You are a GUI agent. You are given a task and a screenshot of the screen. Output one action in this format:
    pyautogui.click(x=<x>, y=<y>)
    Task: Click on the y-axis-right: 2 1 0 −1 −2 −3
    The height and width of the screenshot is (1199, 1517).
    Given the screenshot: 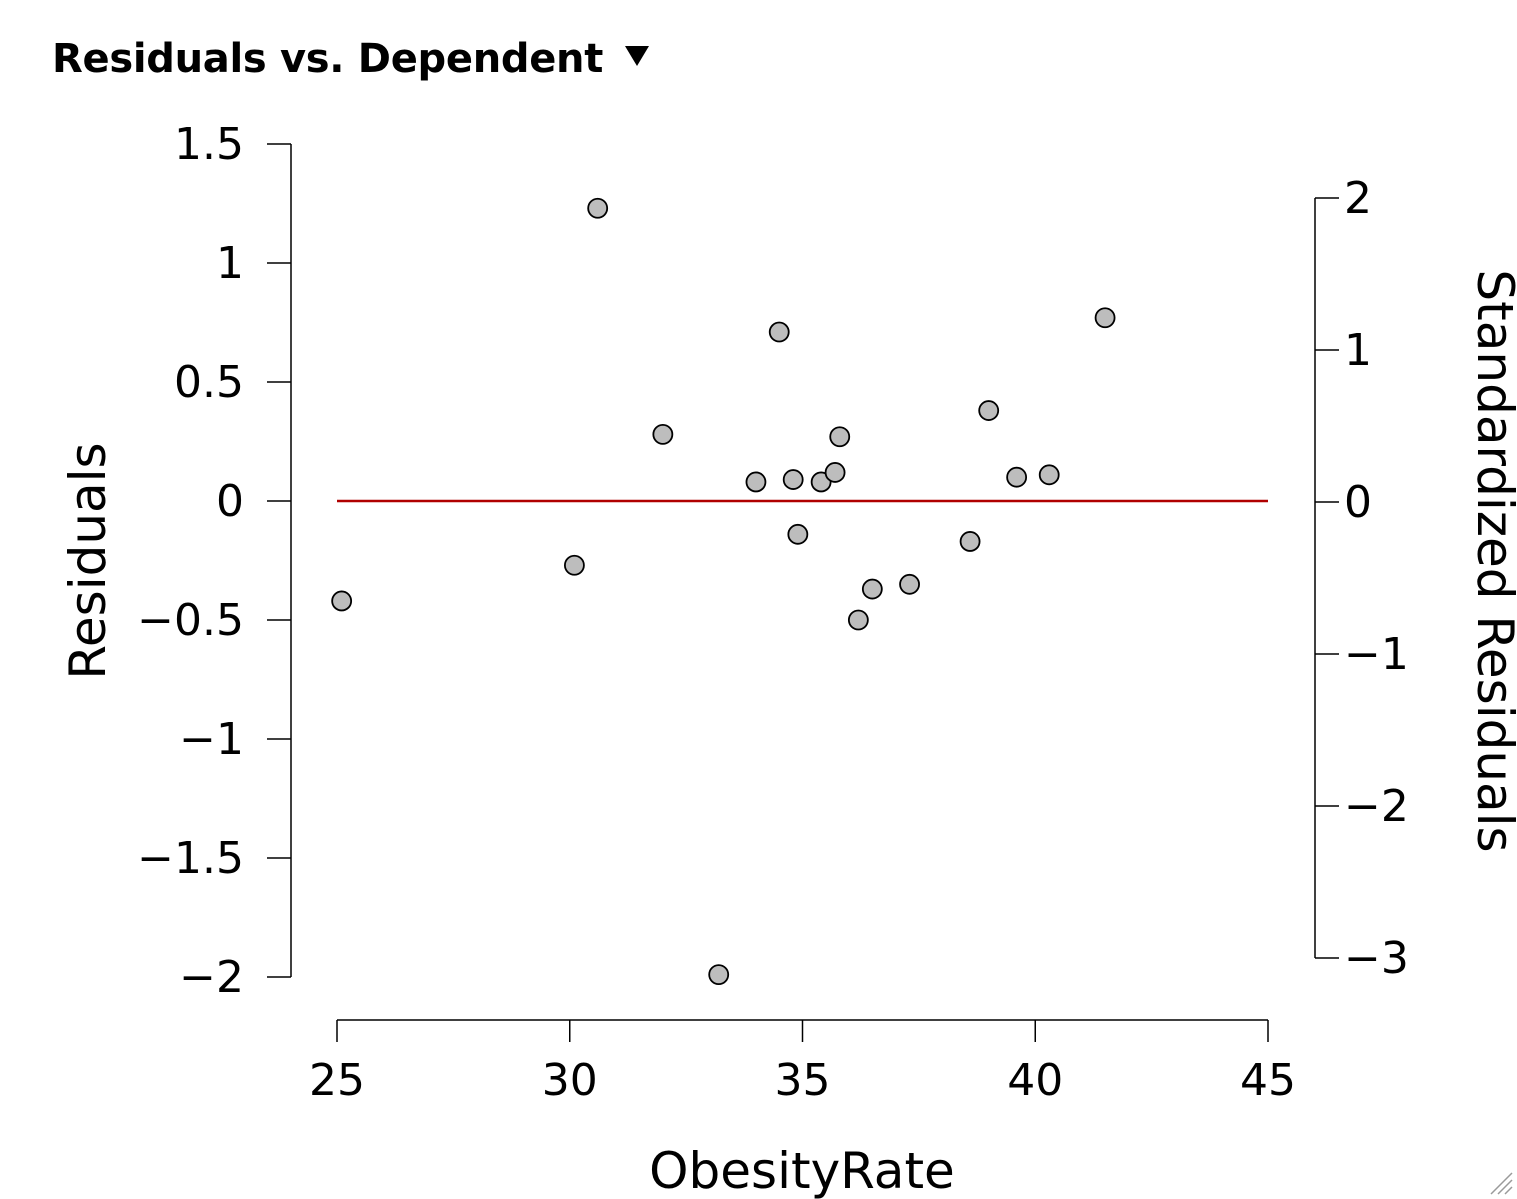 What is the action you would take?
    pyautogui.click(x=1361, y=578)
    